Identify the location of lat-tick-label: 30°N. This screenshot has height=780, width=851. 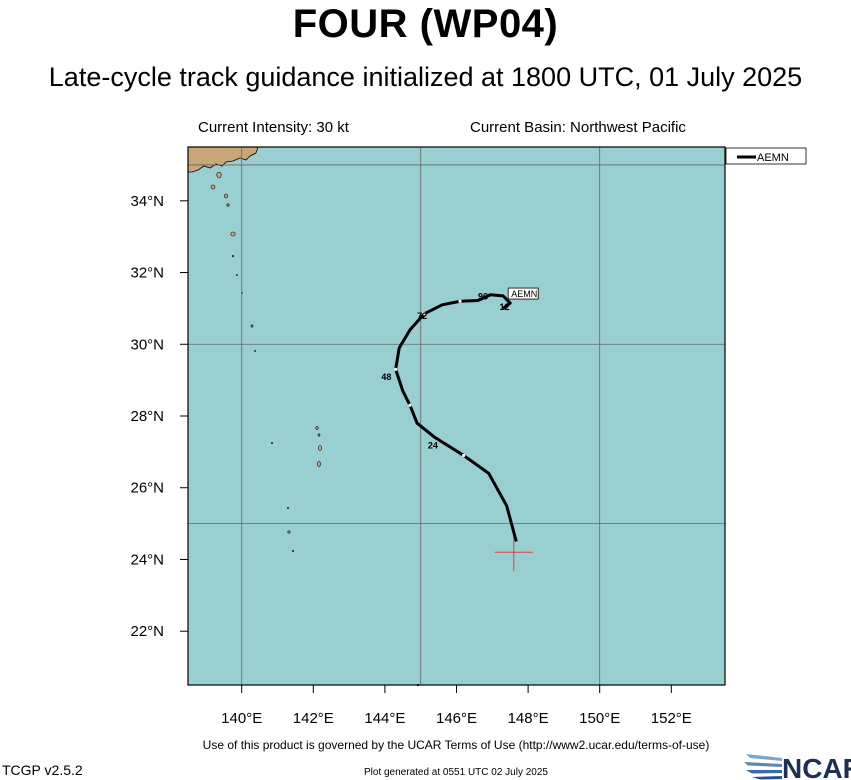
(147, 344).